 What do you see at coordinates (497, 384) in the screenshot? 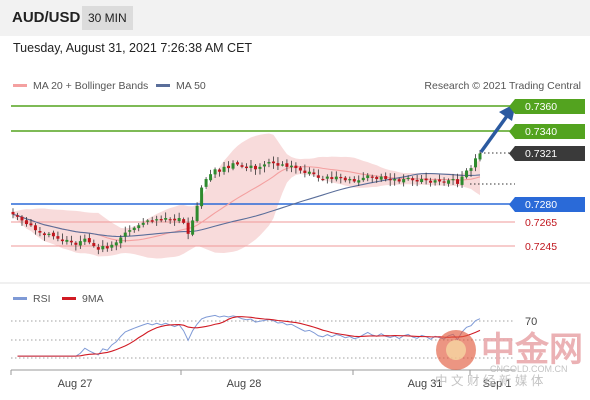
I see `x-axis-label: Sep 1` at bounding box center [497, 384].